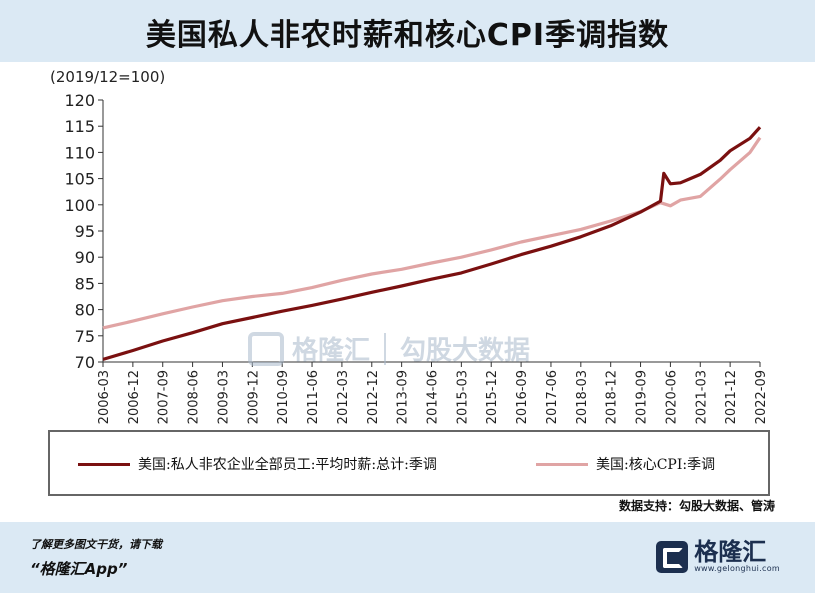 The image size is (815, 593). I want to click on legend-item-core-cpi: 美国:核心CPI:季调, so click(625, 464).